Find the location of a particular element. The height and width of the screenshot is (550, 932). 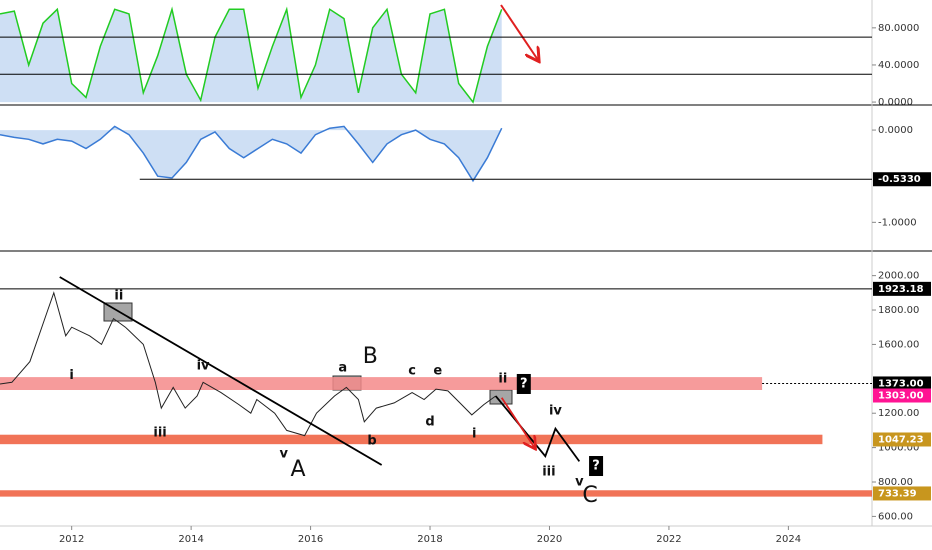

level-label: -0.5330 is located at coordinates (899, 179).